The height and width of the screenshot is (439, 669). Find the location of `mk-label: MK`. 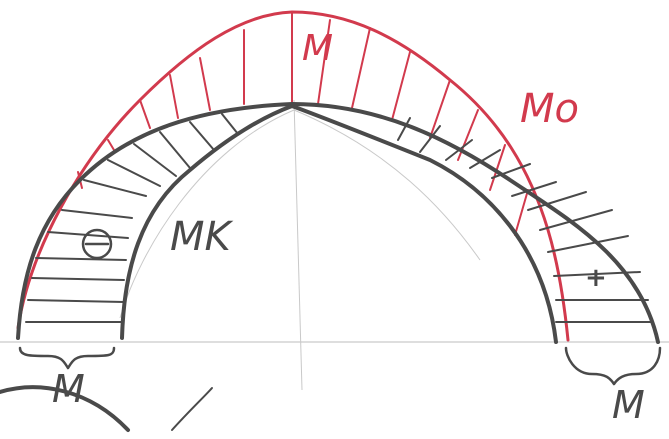

mk-label: MK is located at coordinates (202, 237).